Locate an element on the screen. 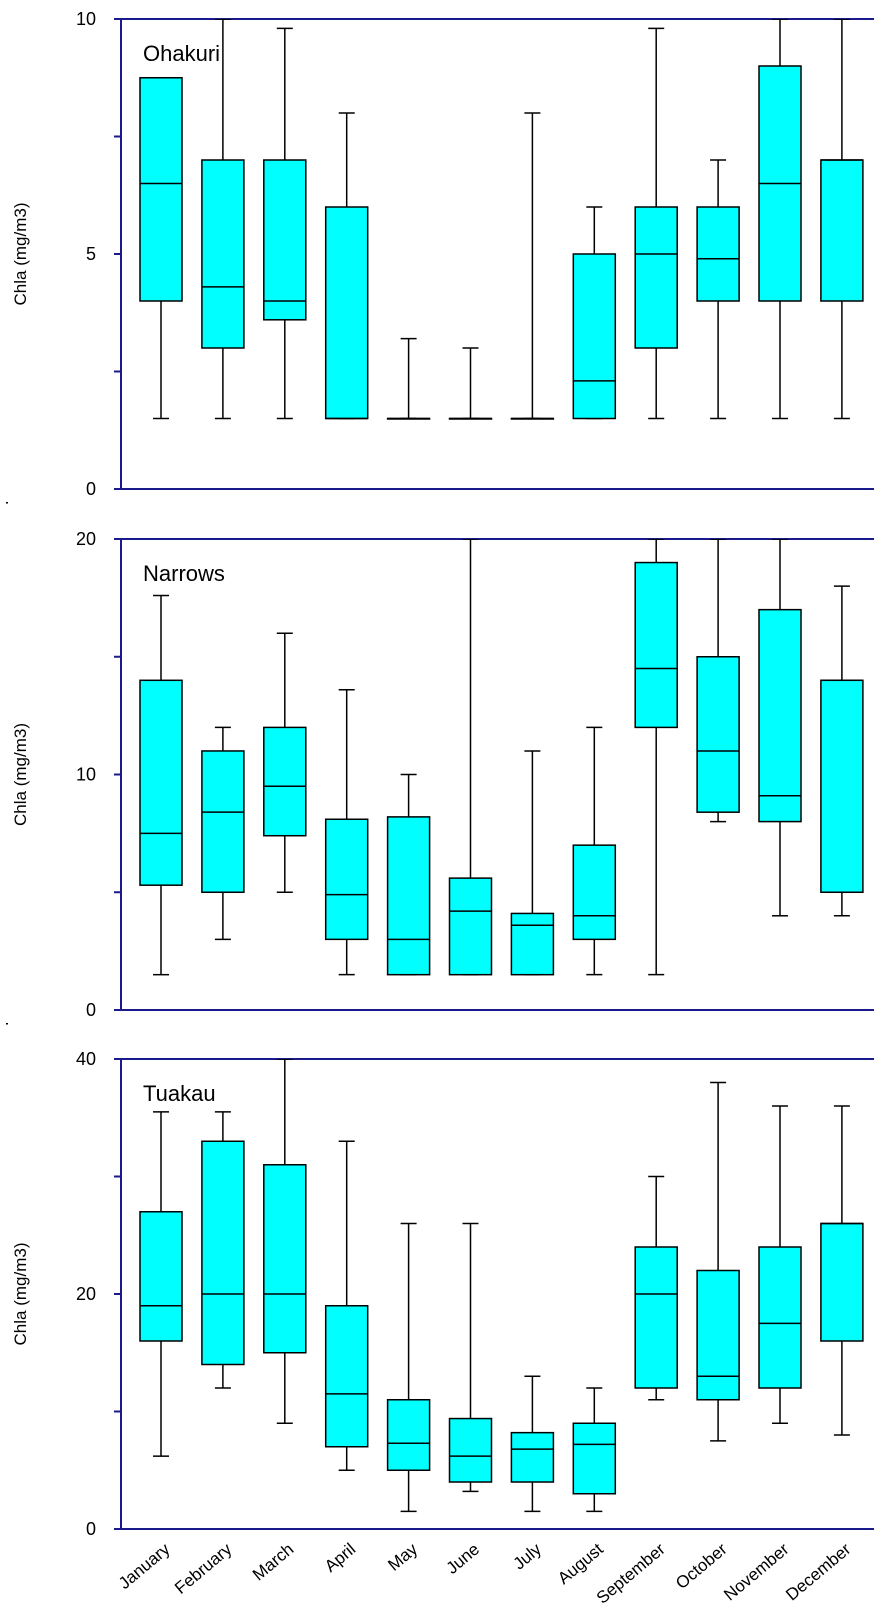 Image resolution: width=874 pixels, height=1622 pixels. x-tick-label: August is located at coordinates (580, 1563).